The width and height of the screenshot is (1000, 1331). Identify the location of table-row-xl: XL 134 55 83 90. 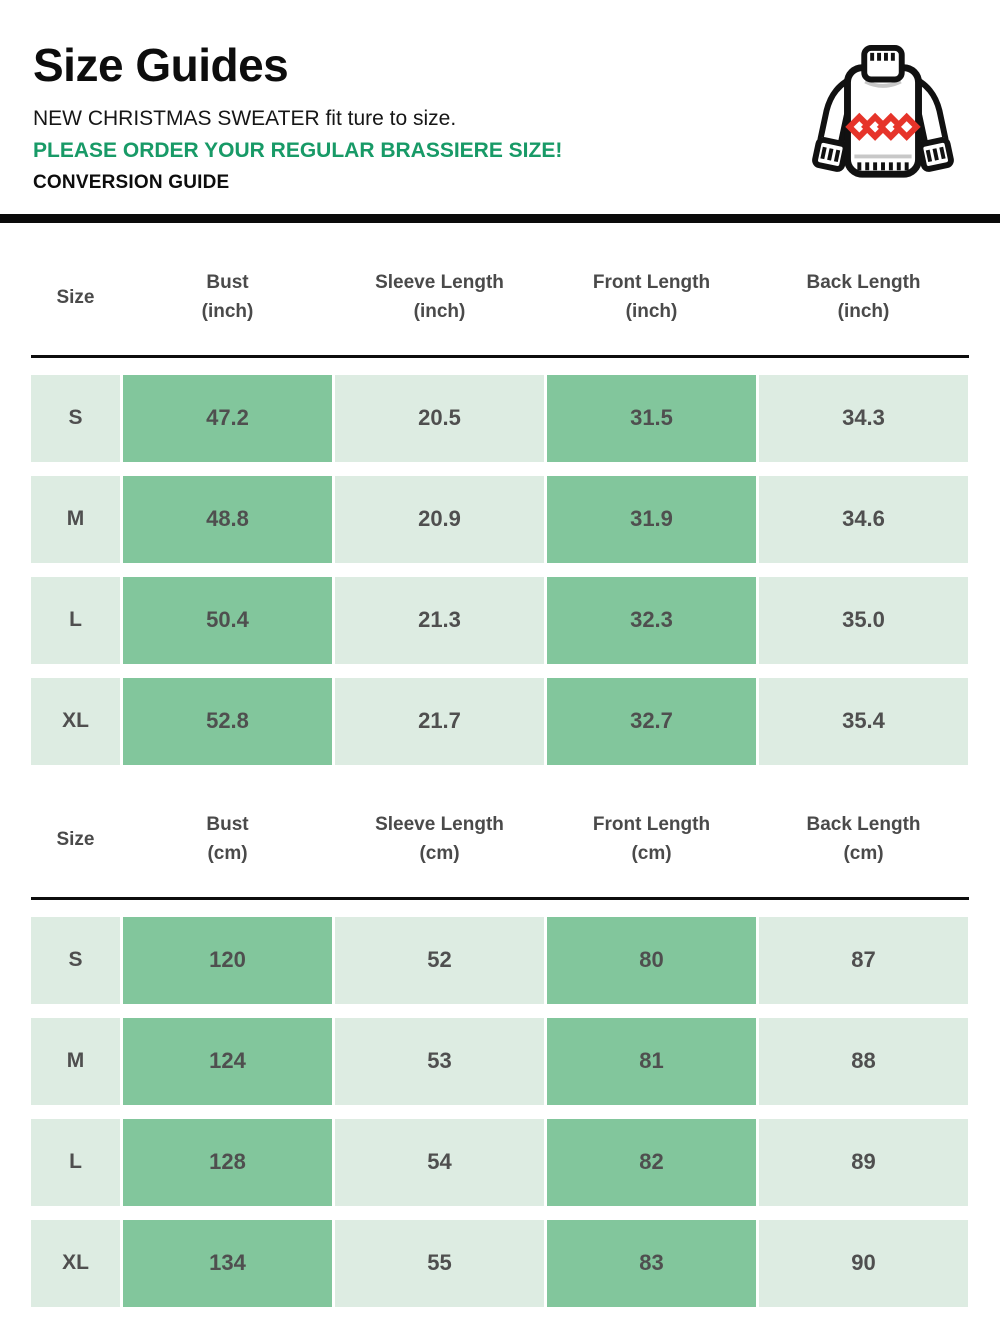
(500, 1263).